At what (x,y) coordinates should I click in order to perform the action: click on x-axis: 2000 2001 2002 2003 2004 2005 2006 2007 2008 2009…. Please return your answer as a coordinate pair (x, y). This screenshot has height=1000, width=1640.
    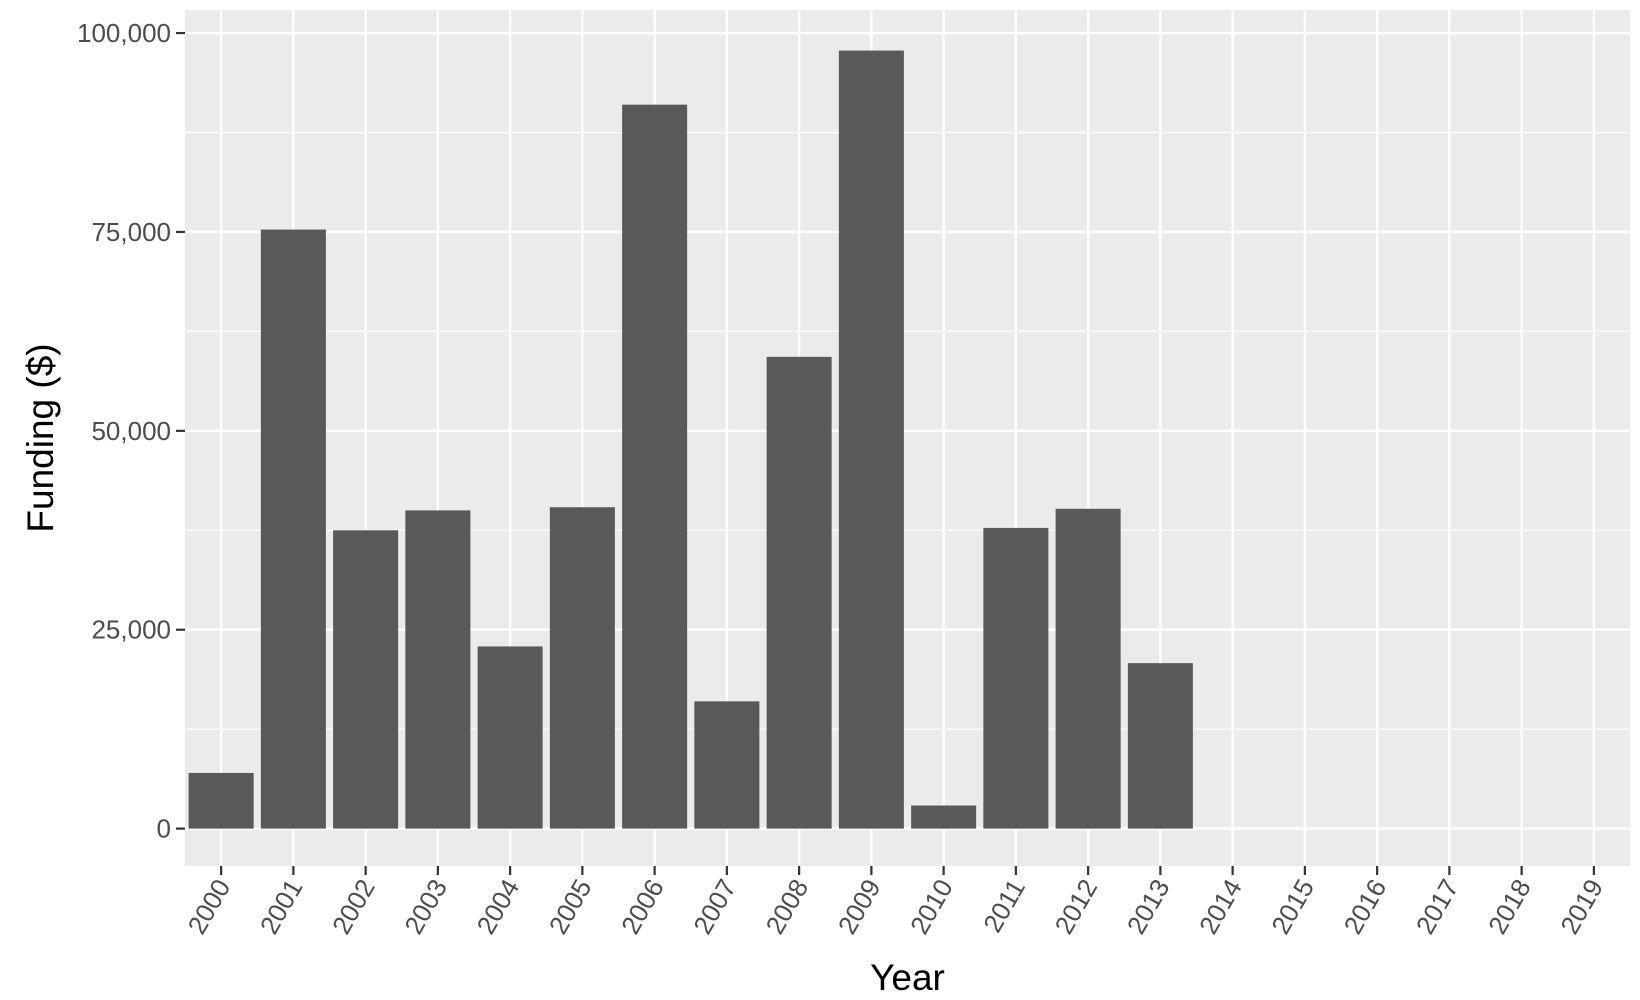
    Looking at the image, I should click on (895, 902).